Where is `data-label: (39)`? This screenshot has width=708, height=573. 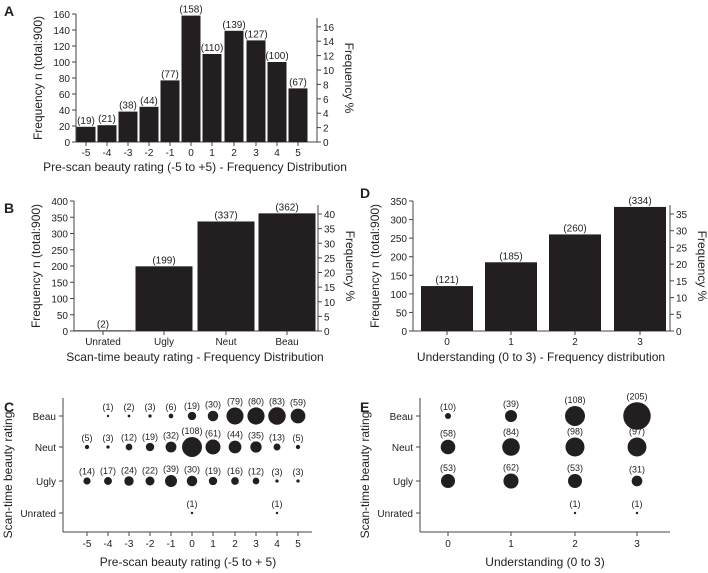
data-label: (39) is located at coordinates (171, 469).